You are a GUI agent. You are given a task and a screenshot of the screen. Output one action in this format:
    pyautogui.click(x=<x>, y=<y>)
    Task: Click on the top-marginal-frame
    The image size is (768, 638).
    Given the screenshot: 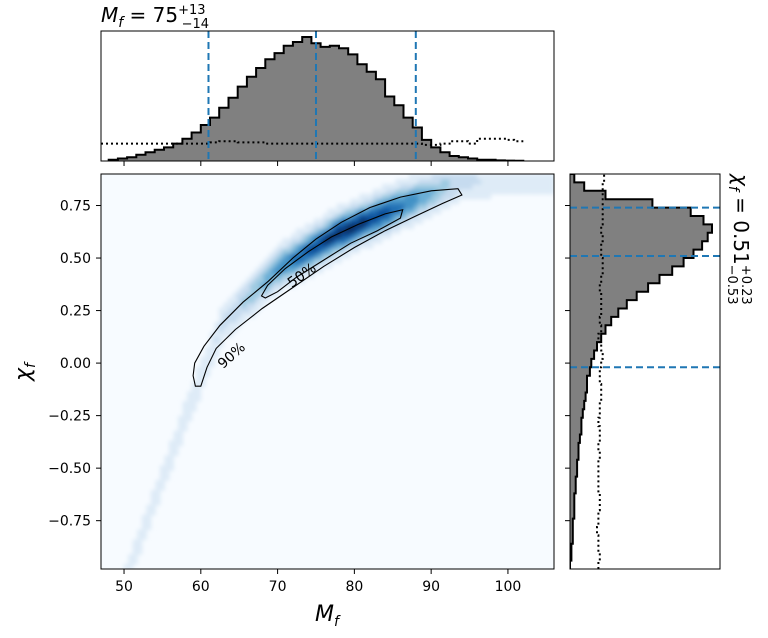 What is the action you would take?
    pyautogui.click(x=327, y=96)
    